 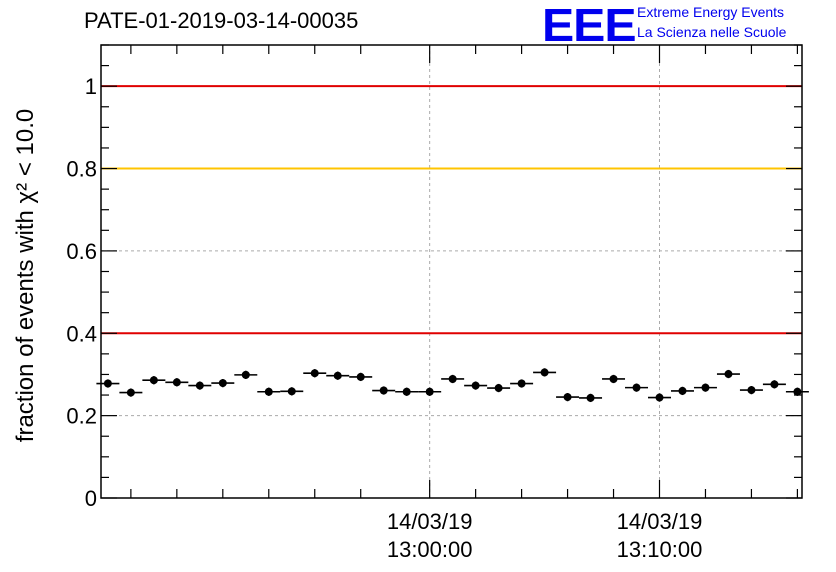 What do you see at coordinates (589, 25) in the screenshot?
I see `logo-mark: EEE` at bounding box center [589, 25].